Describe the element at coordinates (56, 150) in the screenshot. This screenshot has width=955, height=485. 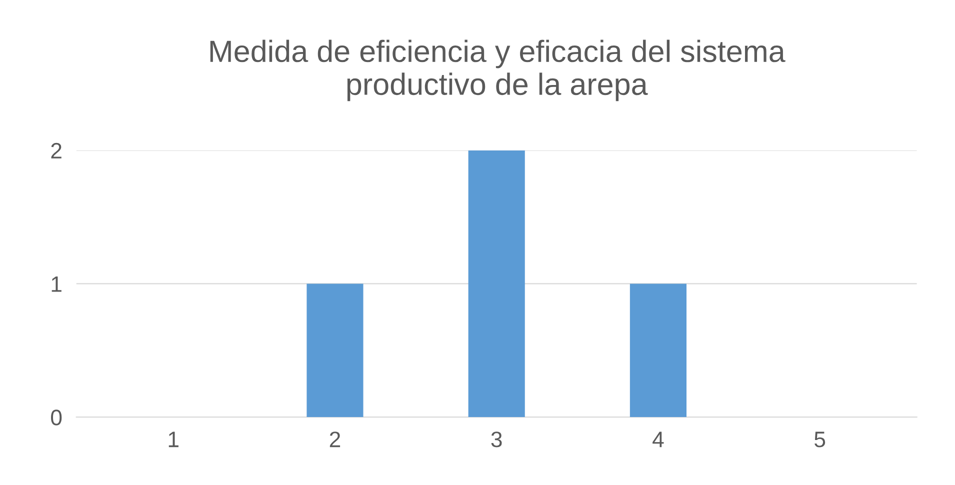
I see `y-tick-label: 2` at that location.